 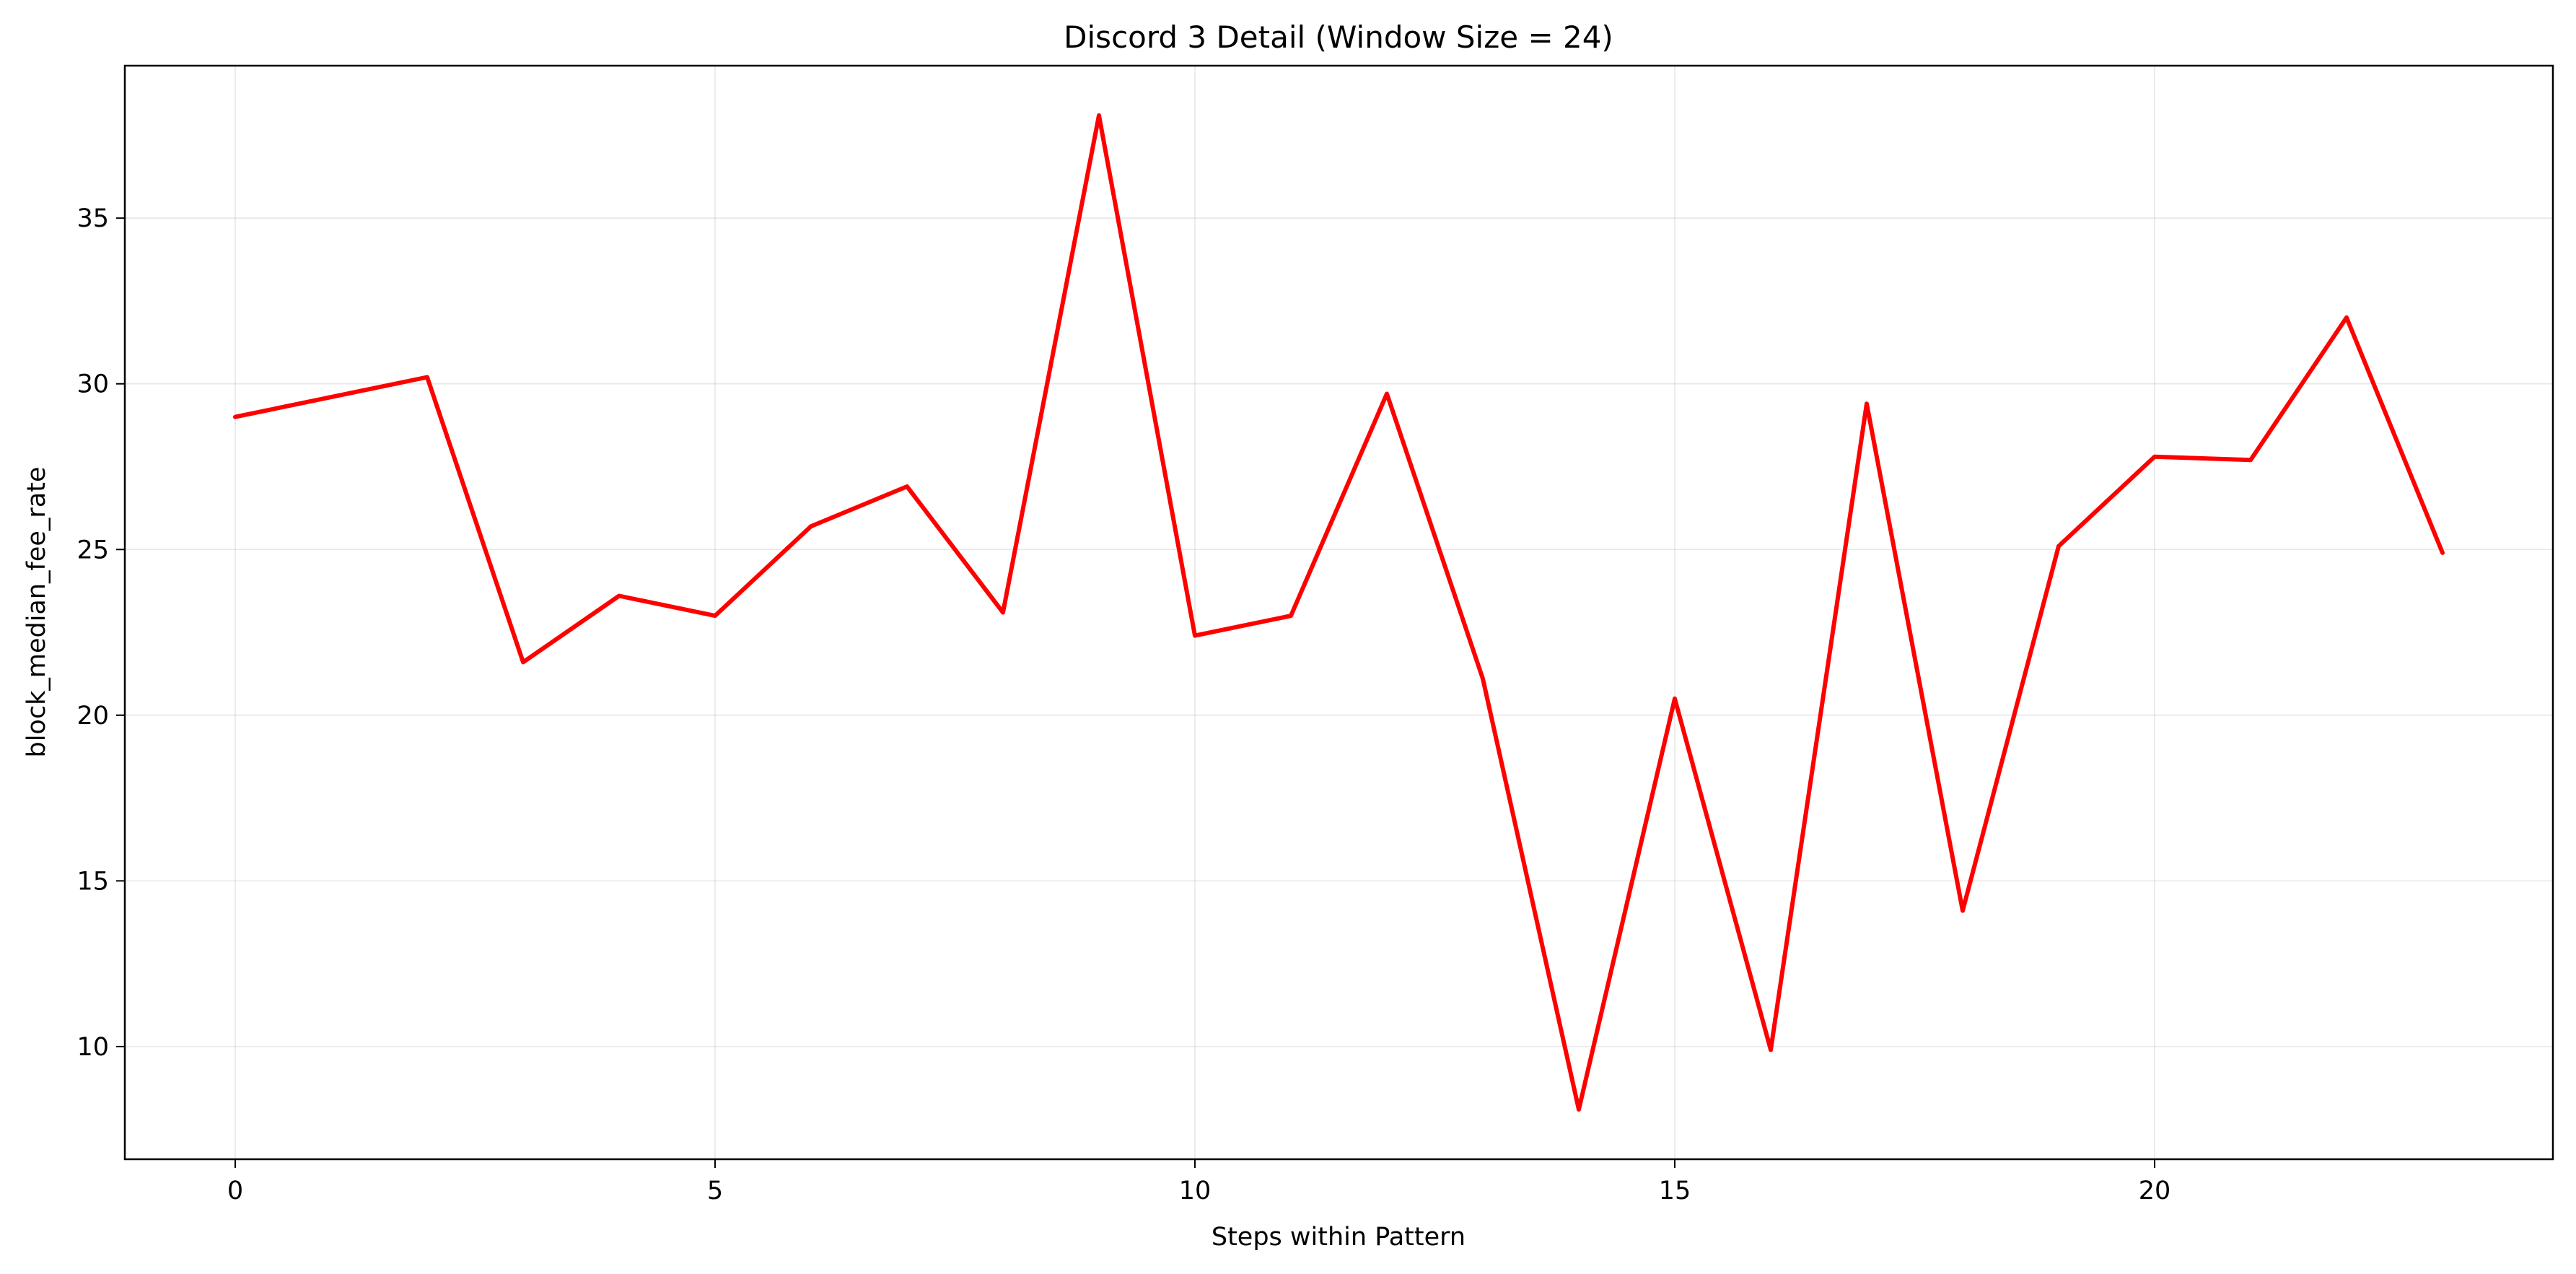 What do you see at coordinates (1339, 1237) in the screenshot?
I see `x-axis-label: Steps within Pattern` at bounding box center [1339, 1237].